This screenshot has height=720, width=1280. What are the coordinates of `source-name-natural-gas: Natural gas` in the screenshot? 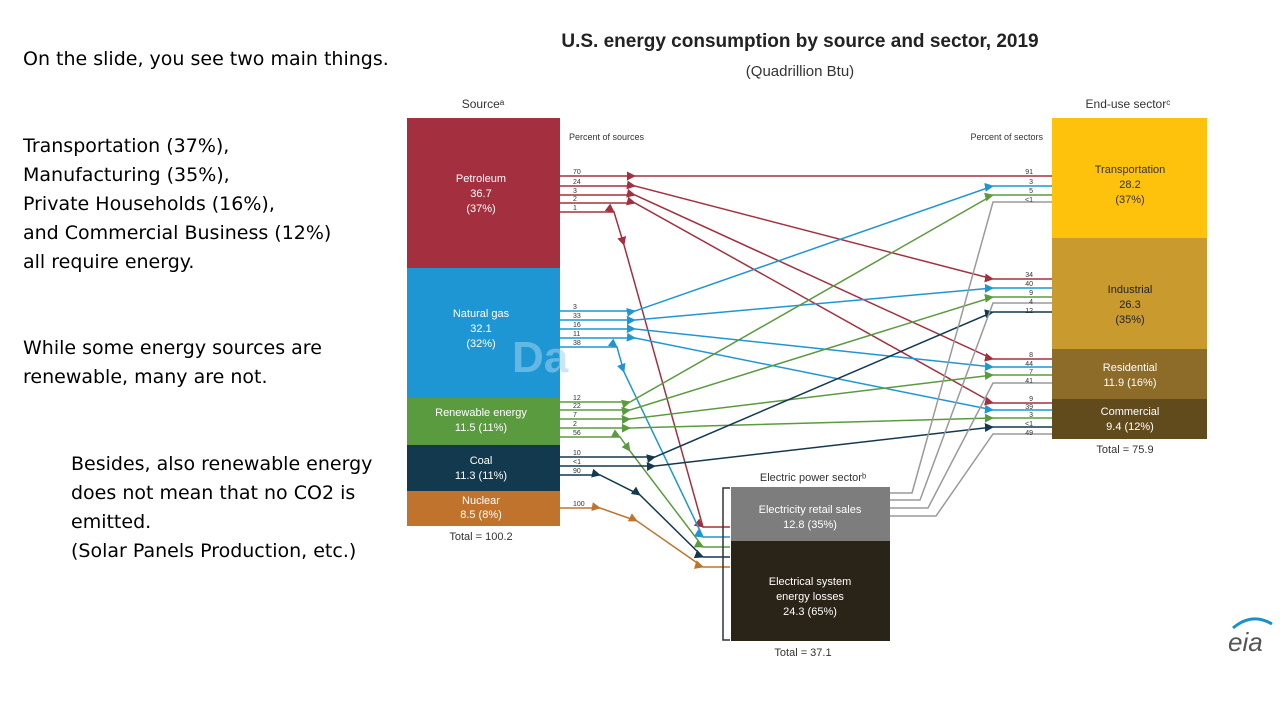 It's located at (481, 314).